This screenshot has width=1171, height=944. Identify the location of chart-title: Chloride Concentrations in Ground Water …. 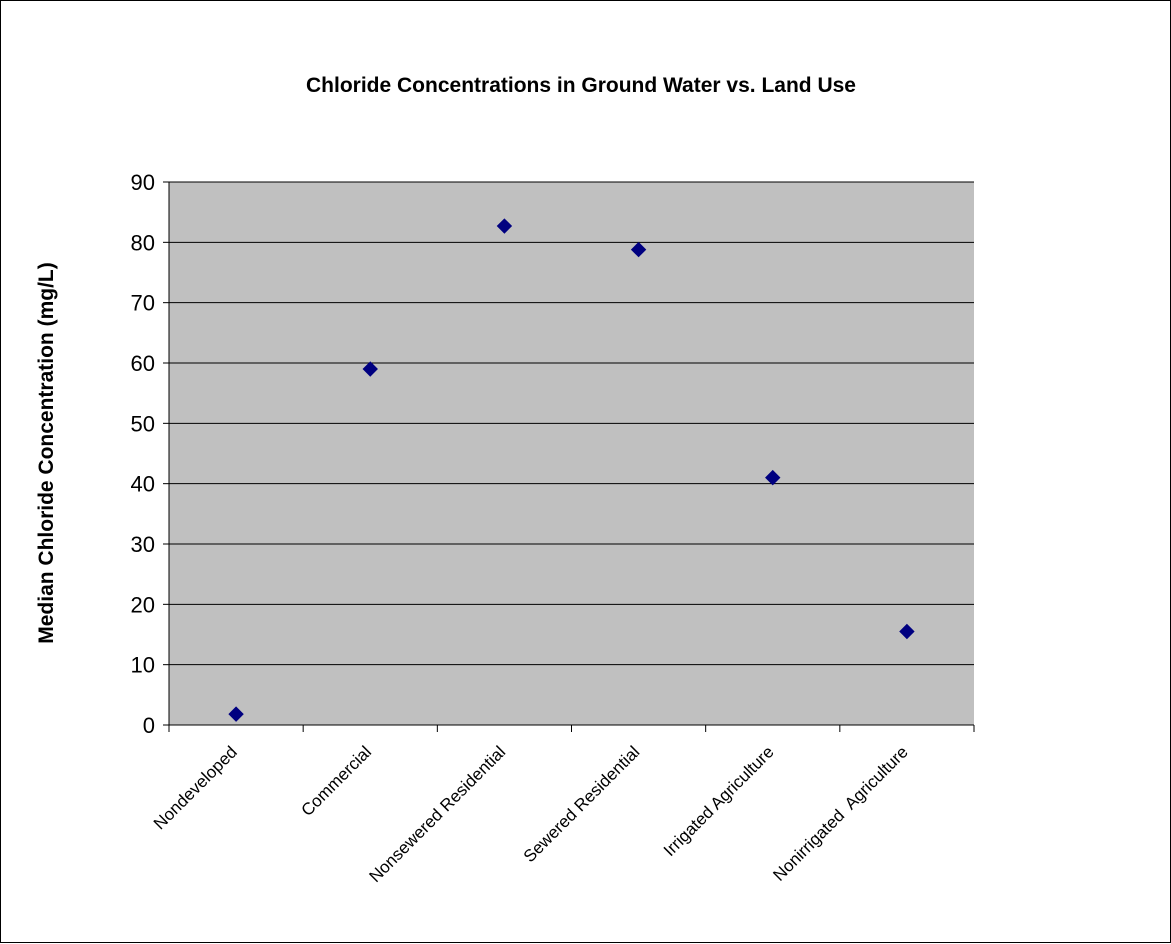
(581, 85).